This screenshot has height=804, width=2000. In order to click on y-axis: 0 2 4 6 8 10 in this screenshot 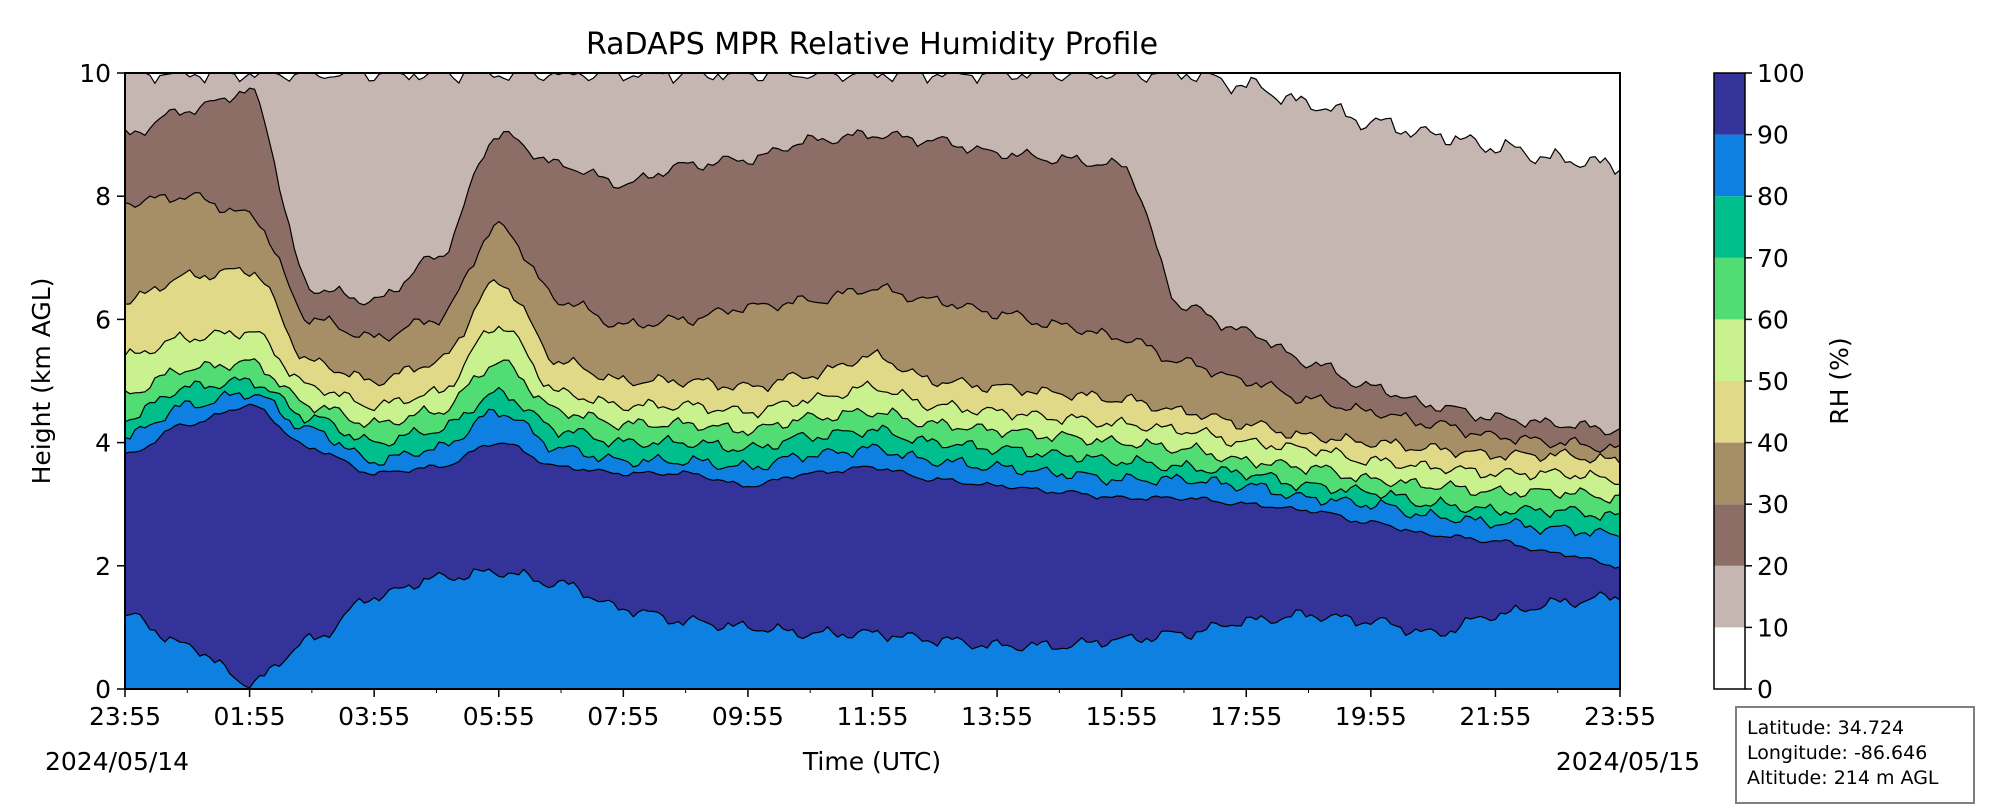, I will do `click(102, 381)`.